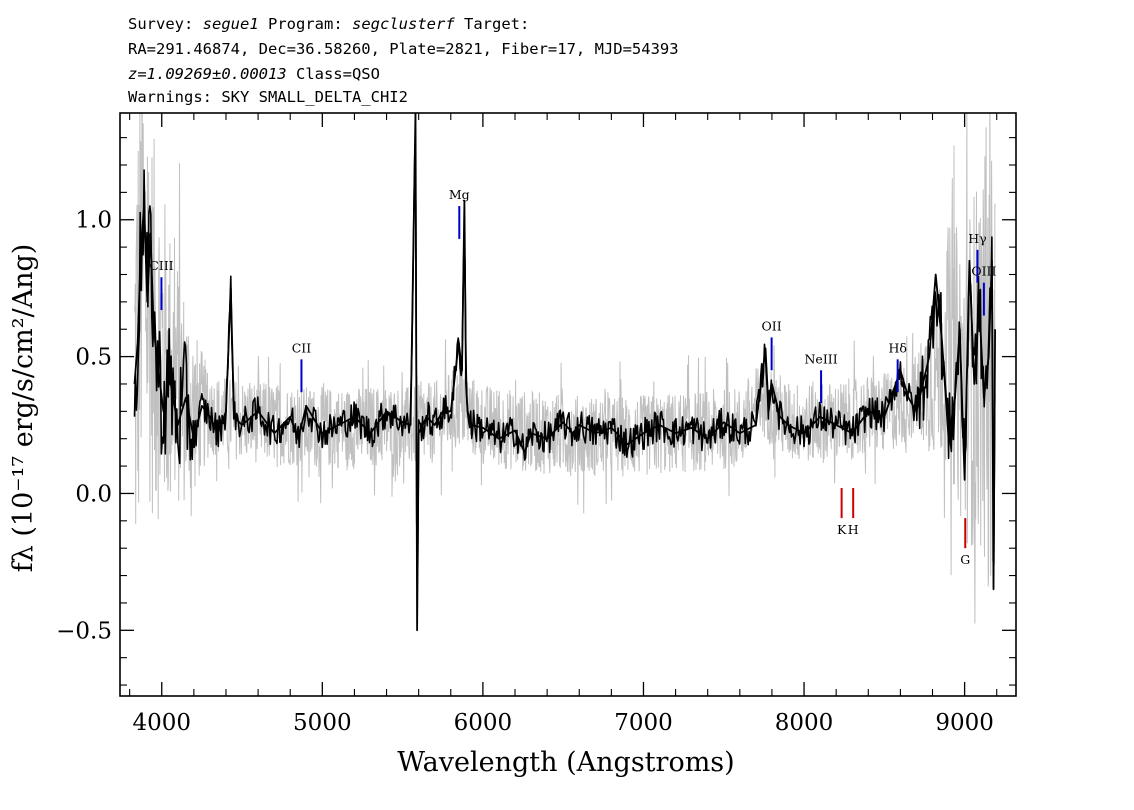 The image size is (1134, 810). Describe the element at coordinates (459, 194) in the screenshot. I see `line-label: Mg` at that location.